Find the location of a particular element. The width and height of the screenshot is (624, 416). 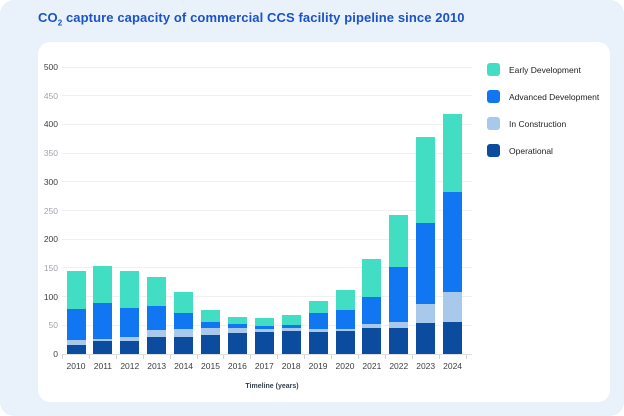

bar-2019 is located at coordinates (318, 327).